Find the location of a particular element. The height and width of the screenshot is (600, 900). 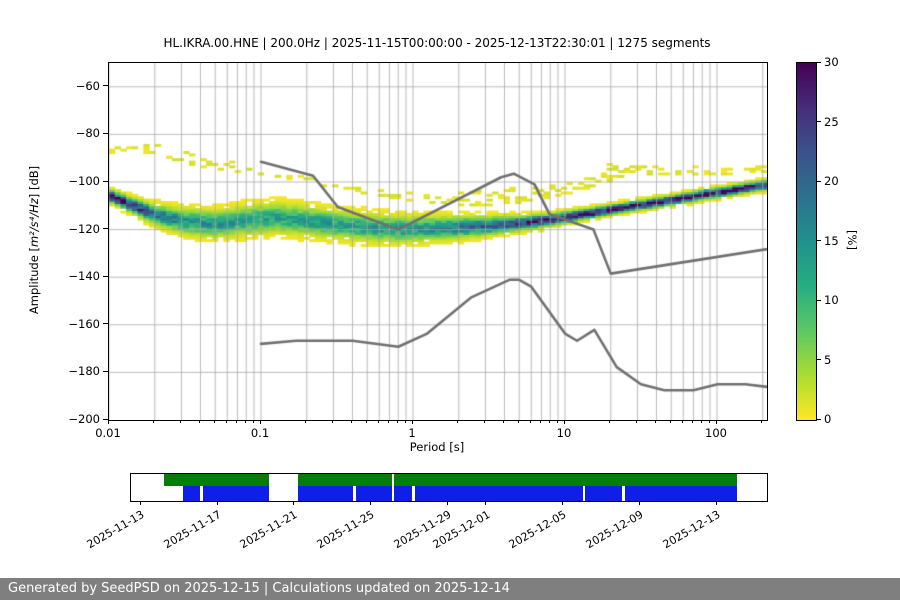

y-tick-label: −120 is located at coordinates (84, 228).